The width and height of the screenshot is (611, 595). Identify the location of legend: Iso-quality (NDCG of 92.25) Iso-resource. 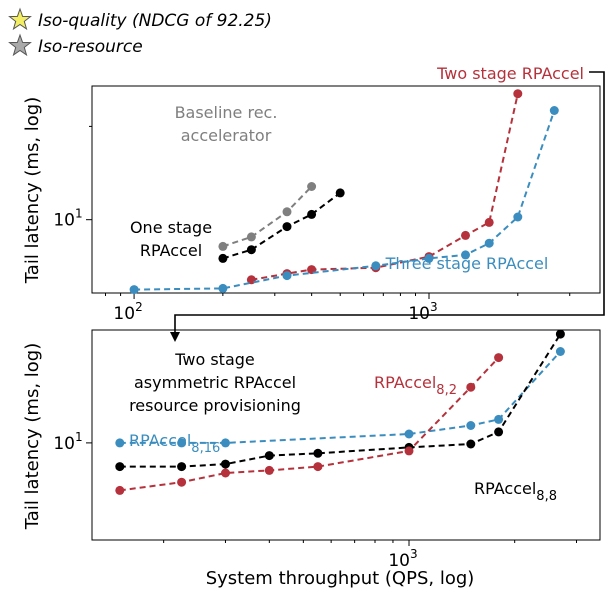
(140, 32).